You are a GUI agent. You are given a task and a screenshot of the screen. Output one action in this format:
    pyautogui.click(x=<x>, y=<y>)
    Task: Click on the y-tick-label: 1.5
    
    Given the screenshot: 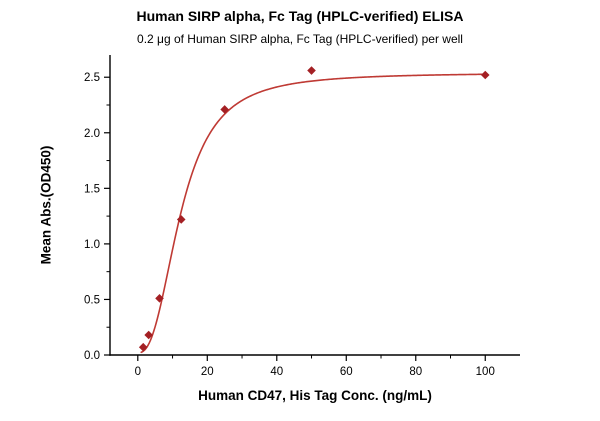 What is the action you would take?
    pyautogui.click(x=92, y=189)
    